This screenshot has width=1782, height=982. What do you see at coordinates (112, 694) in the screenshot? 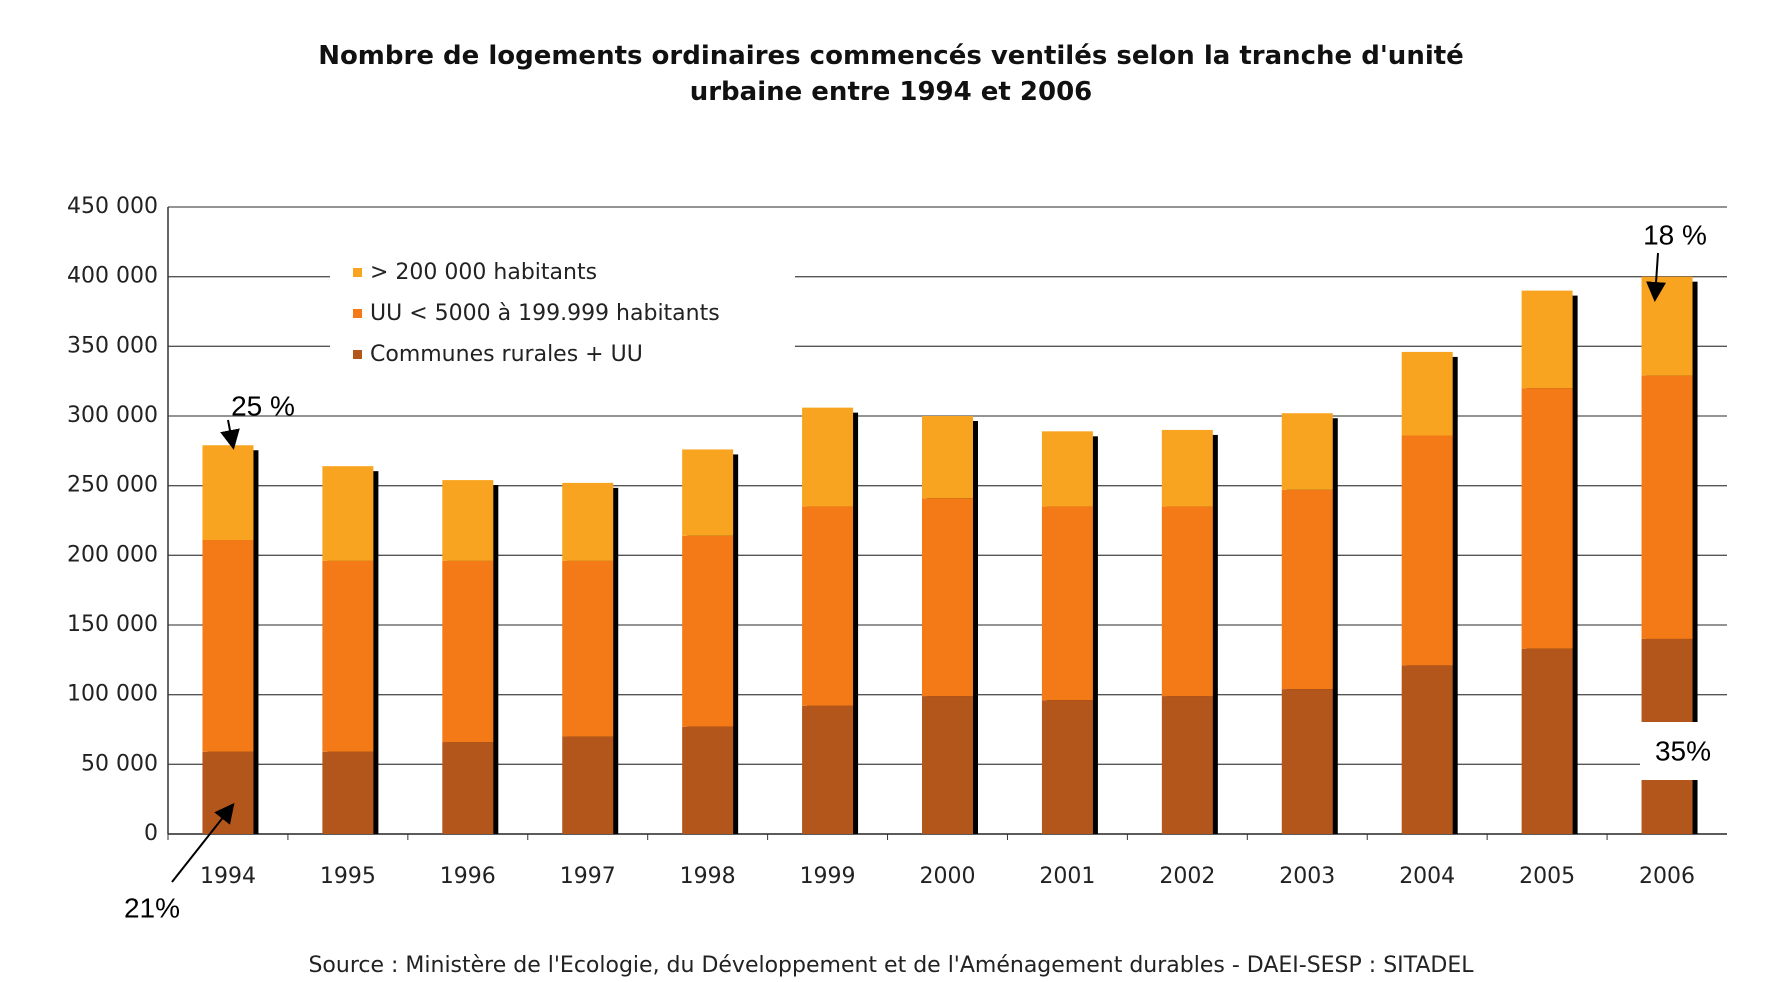
I see `y-tick-label: 100 000` at bounding box center [112, 694].